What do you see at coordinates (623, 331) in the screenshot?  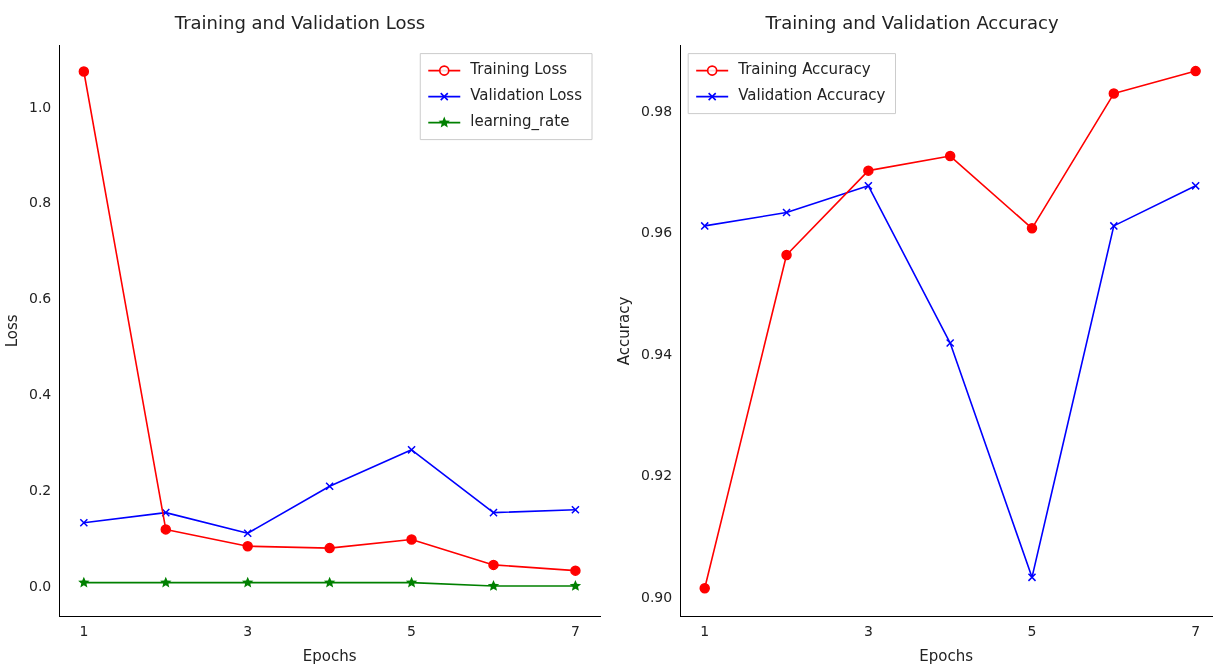 I see `y-axis-title: Accuracy` at bounding box center [623, 331].